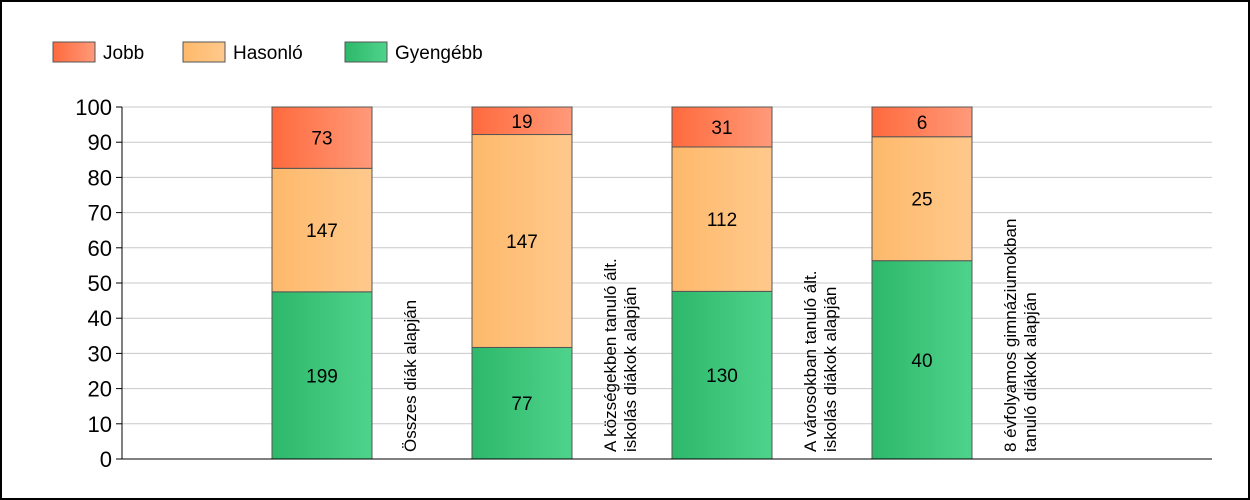 This screenshot has width=1250, height=500. Describe the element at coordinates (921, 361) in the screenshot. I see `data-label: 40` at that location.